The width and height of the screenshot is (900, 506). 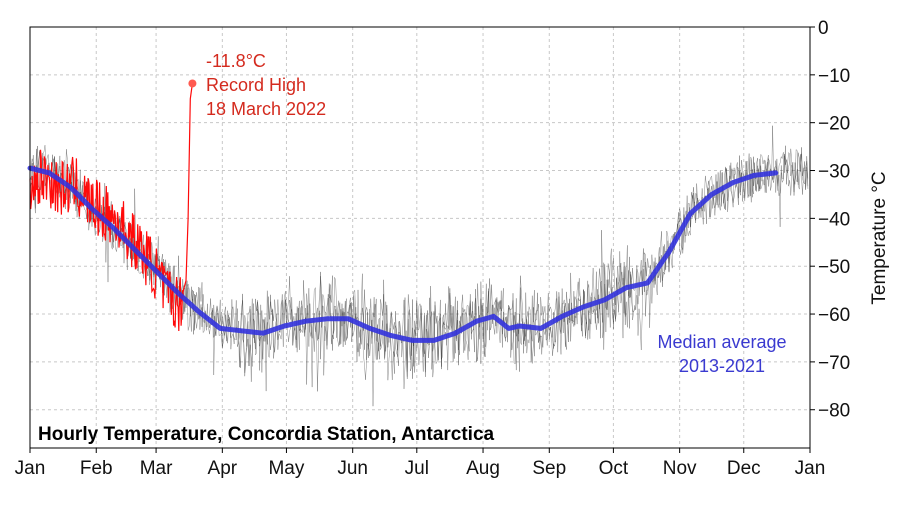 What do you see at coordinates (236, 61) in the screenshot?
I see `record-value-label: -11.8°C` at bounding box center [236, 61].